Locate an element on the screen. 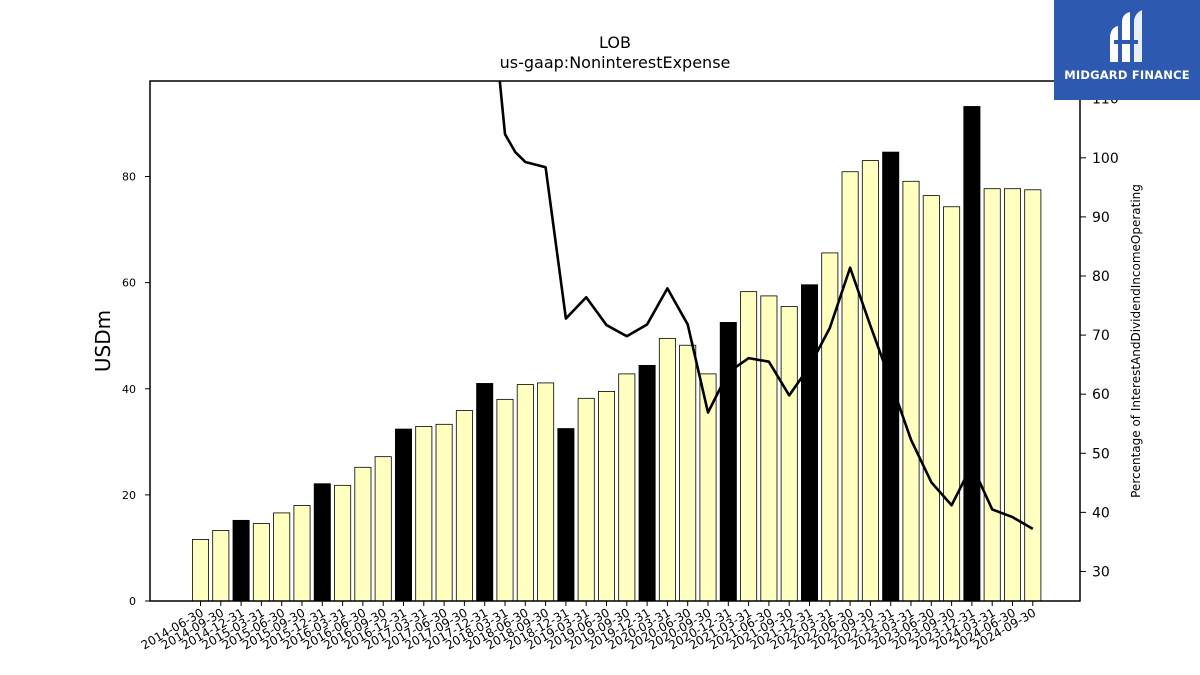  logo-text: MIDGARD FINANCE is located at coordinates (1127, 75).